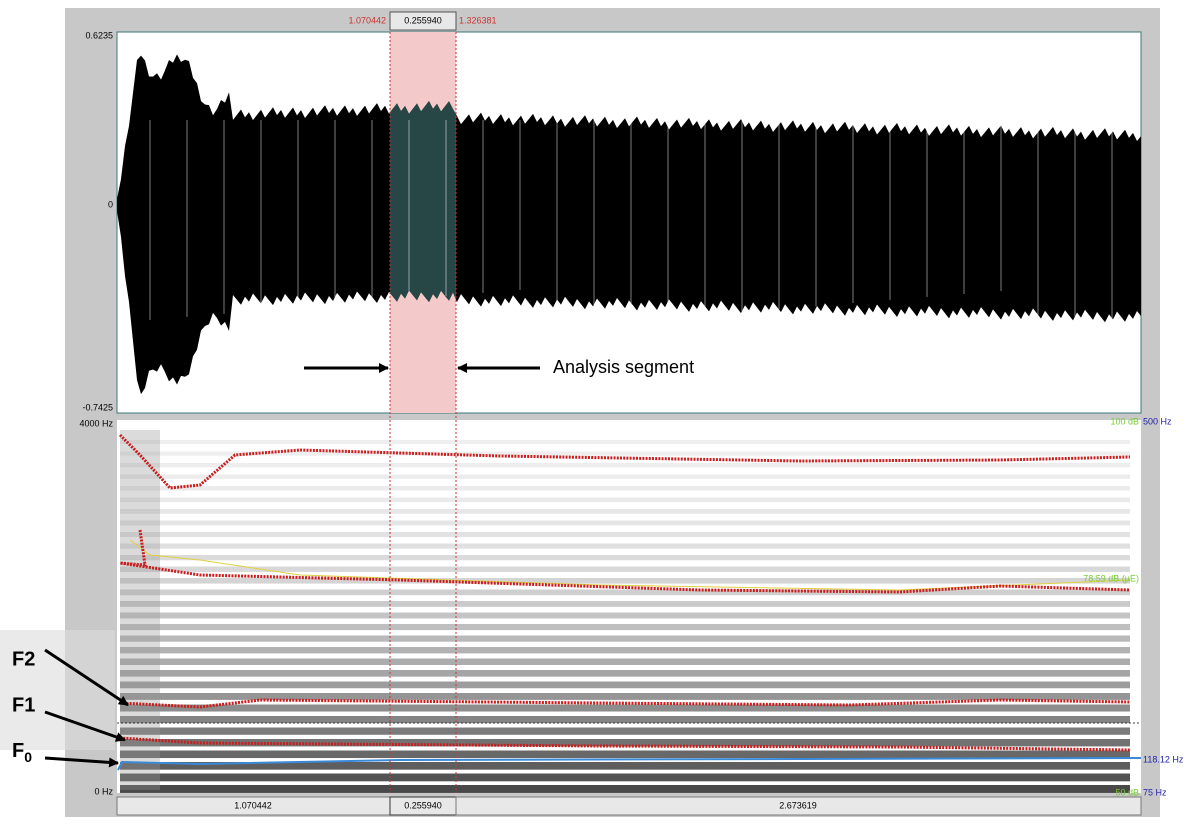  I want to click on f0-base: F, so click(18, 751).